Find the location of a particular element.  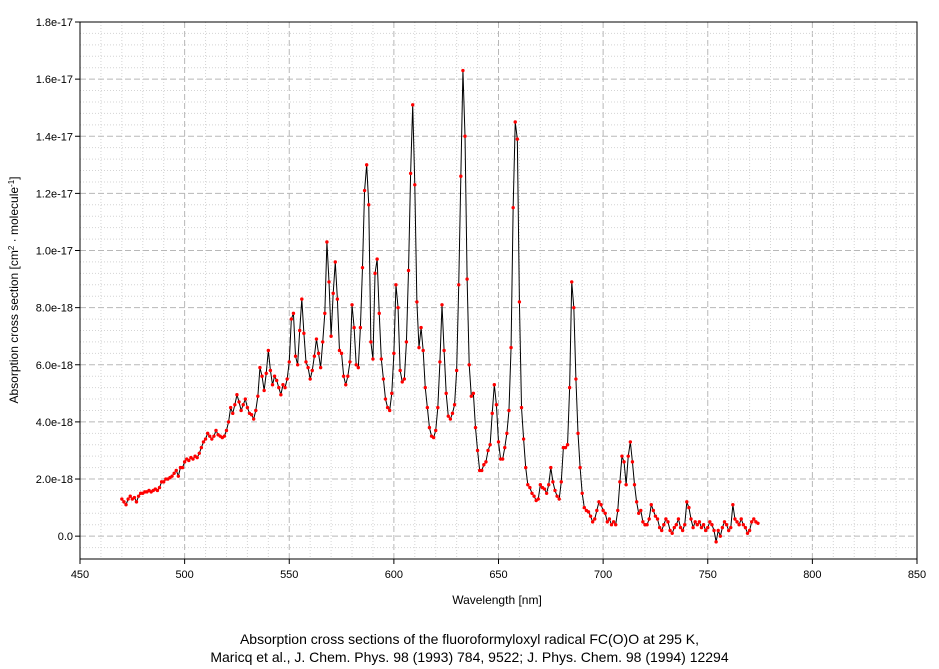

y-tick-label: 4.0e-18 is located at coordinates (54, 423).